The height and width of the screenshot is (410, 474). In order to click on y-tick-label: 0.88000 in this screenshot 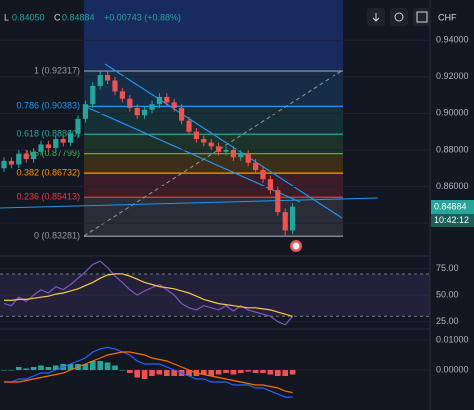, I will do `click(452, 149)`.